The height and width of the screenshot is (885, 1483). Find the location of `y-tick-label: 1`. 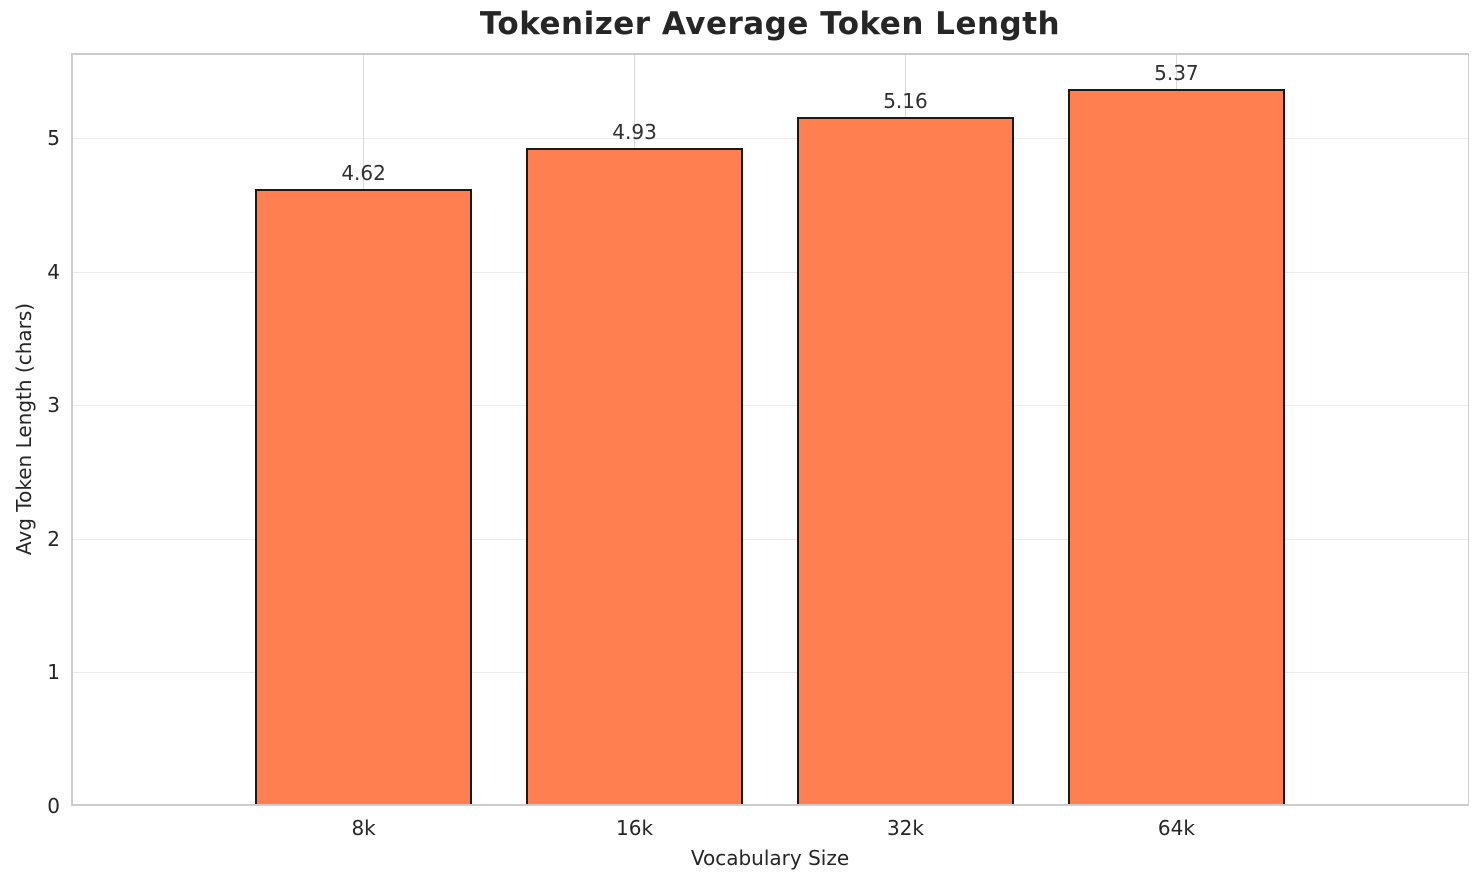

y-tick-label: 1 is located at coordinates (53, 672).